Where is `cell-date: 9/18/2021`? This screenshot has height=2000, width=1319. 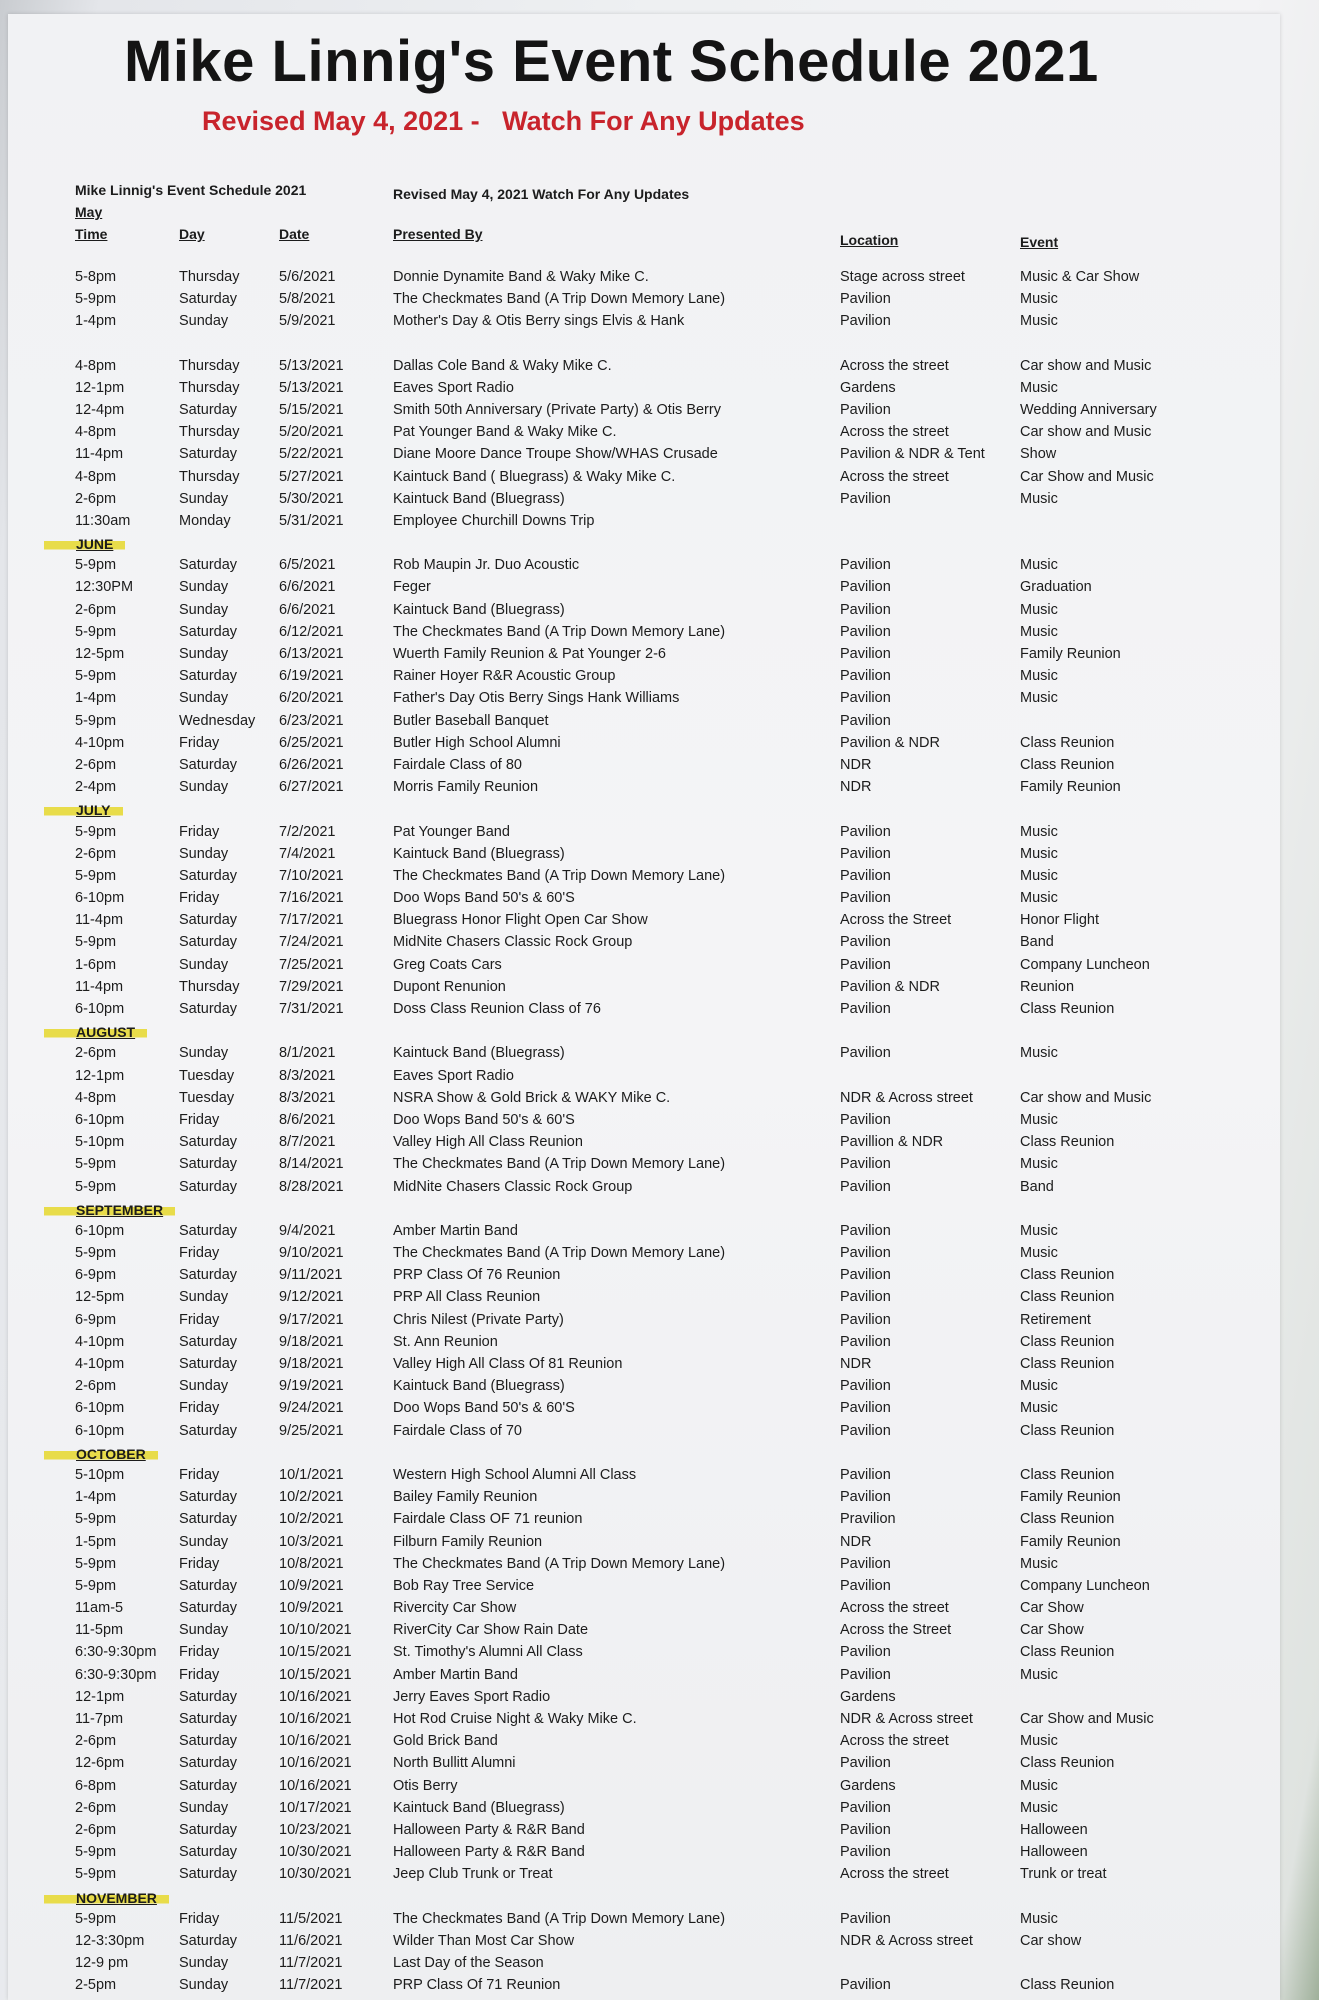 cell-date: 9/18/2021 is located at coordinates (311, 1364).